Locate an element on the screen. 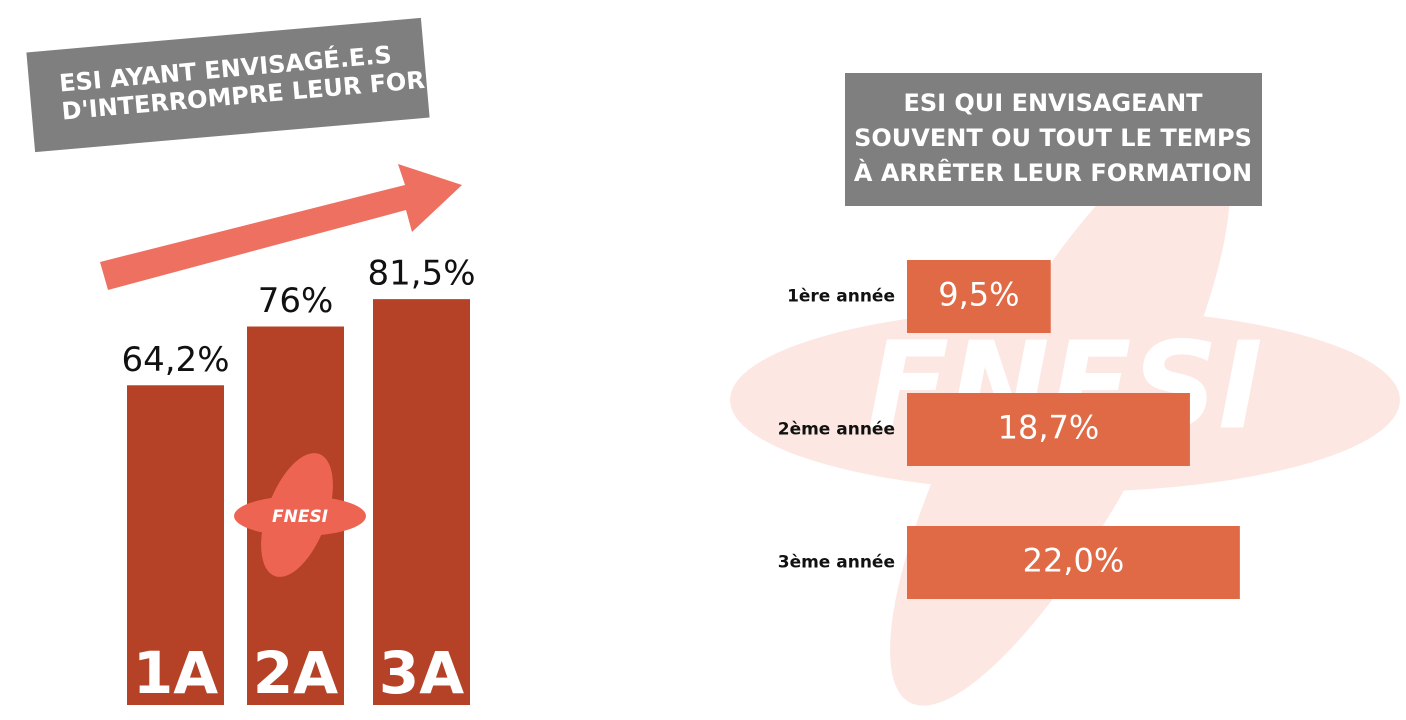  logo-ellipse is located at coordinates (300, 516).